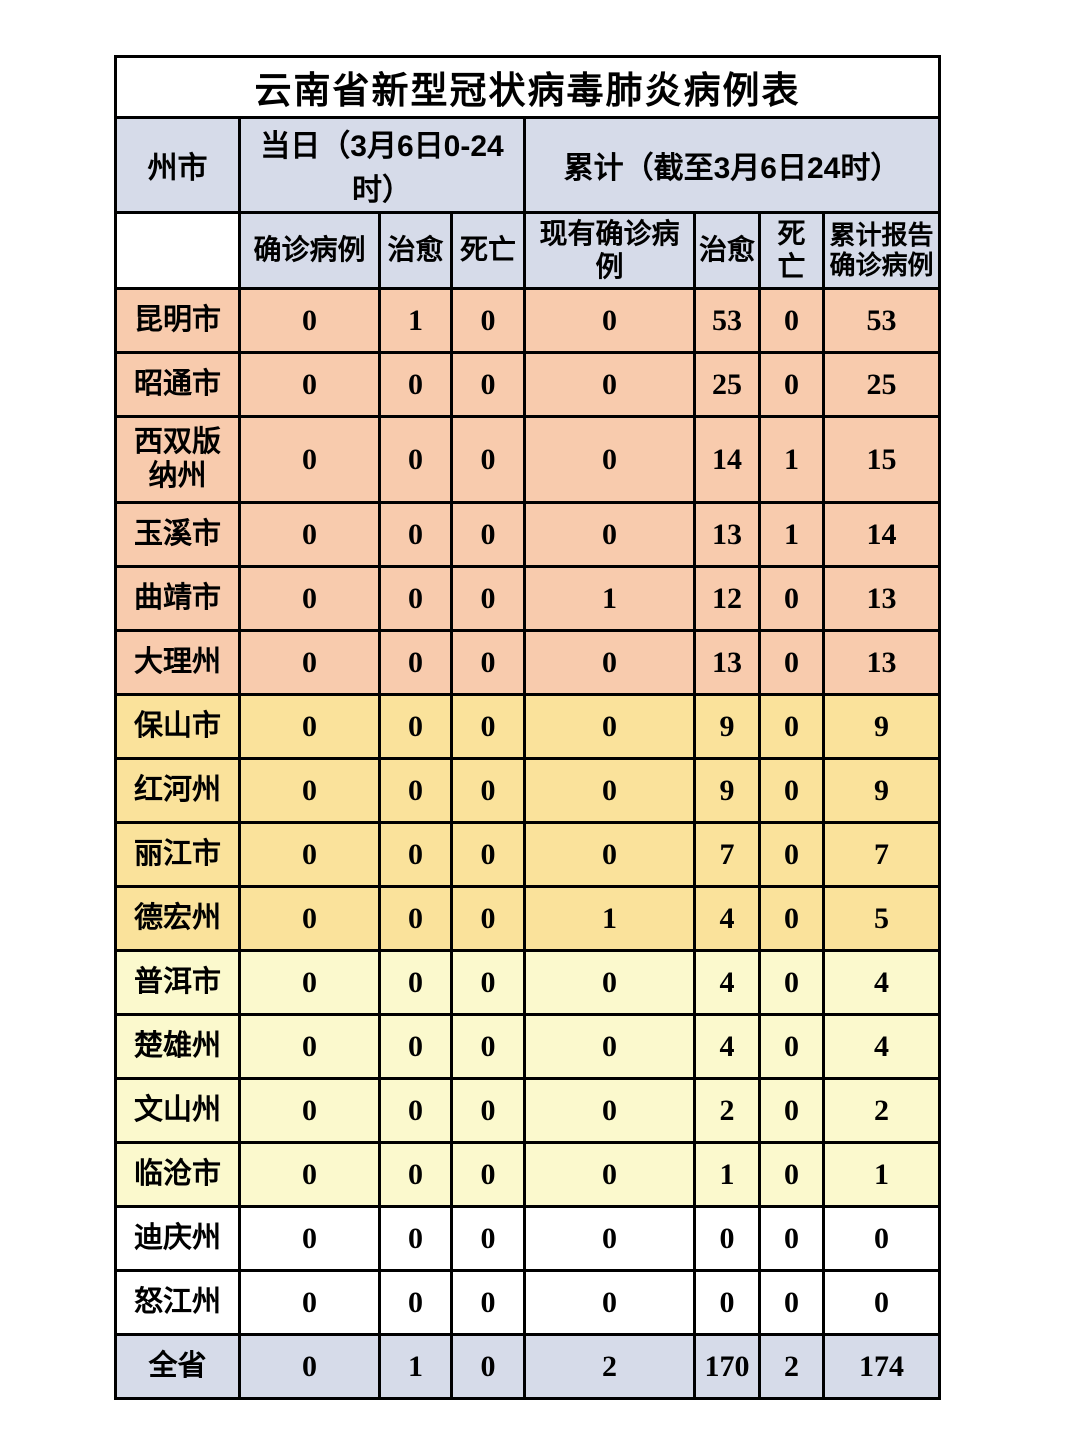 This screenshot has width=1080, height=1436. I want to click on region-cell: 全省, so click(177, 1366).